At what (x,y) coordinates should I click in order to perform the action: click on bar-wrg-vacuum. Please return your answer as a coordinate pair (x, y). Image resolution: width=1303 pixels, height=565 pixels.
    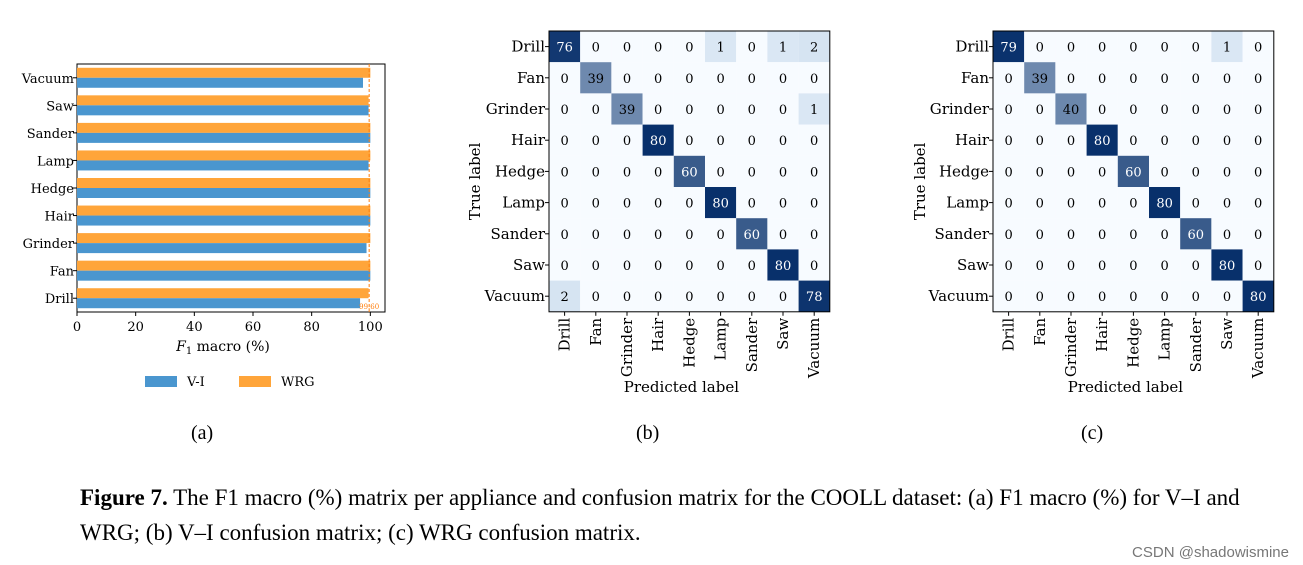
    Looking at the image, I should click on (224, 72).